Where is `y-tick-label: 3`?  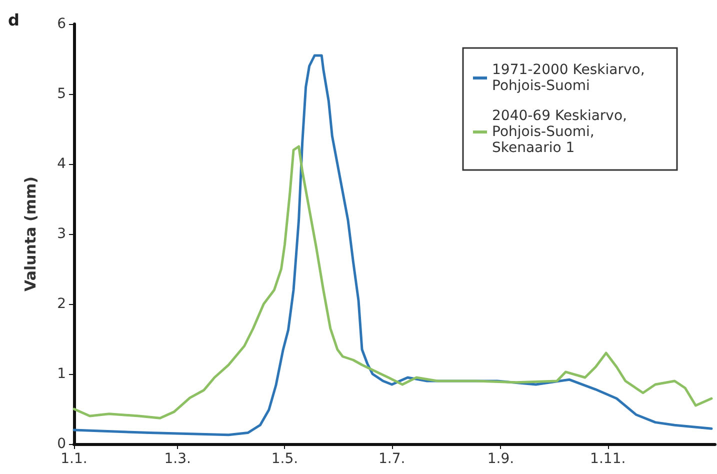 y-tick-label: 3 is located at coordinates (61, 234).